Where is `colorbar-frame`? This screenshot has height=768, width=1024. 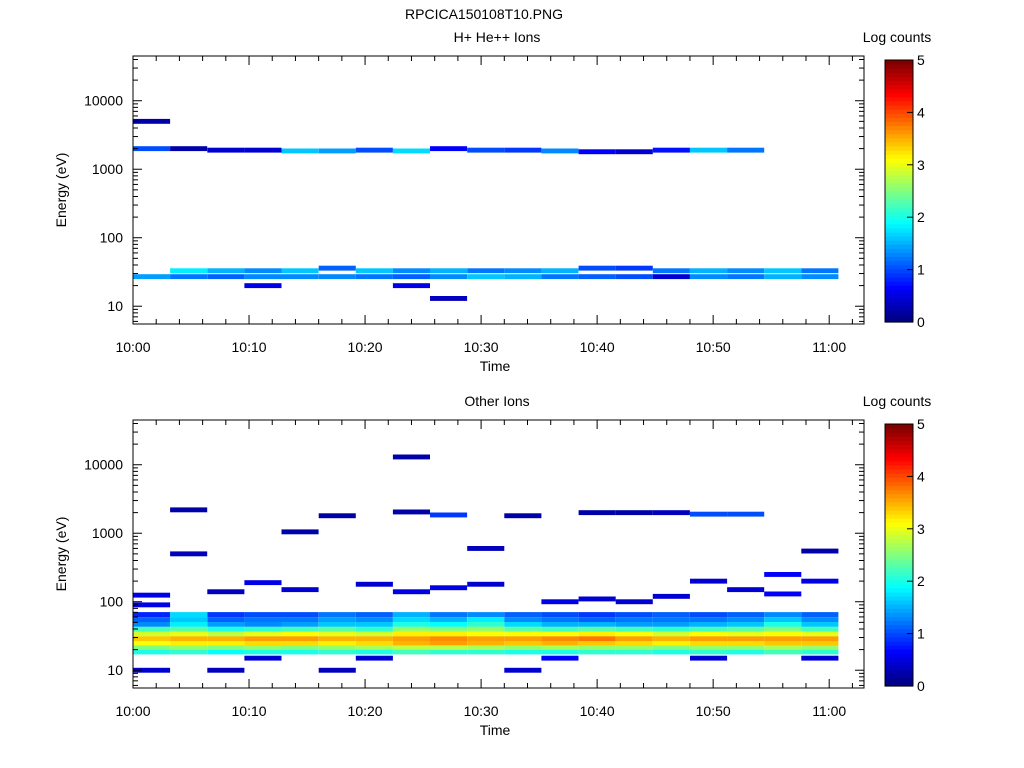 colorbar-frame is located at coordinates (899, 191).